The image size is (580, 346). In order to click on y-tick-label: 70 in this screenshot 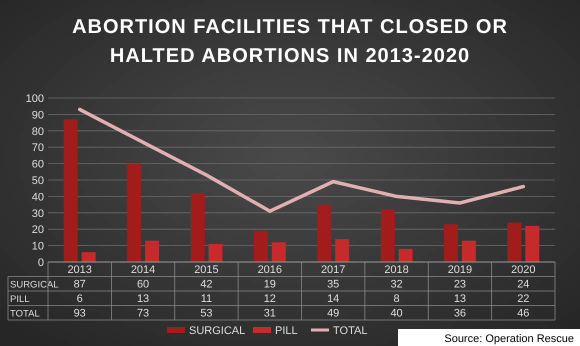, I will do `click(38, 148)`.